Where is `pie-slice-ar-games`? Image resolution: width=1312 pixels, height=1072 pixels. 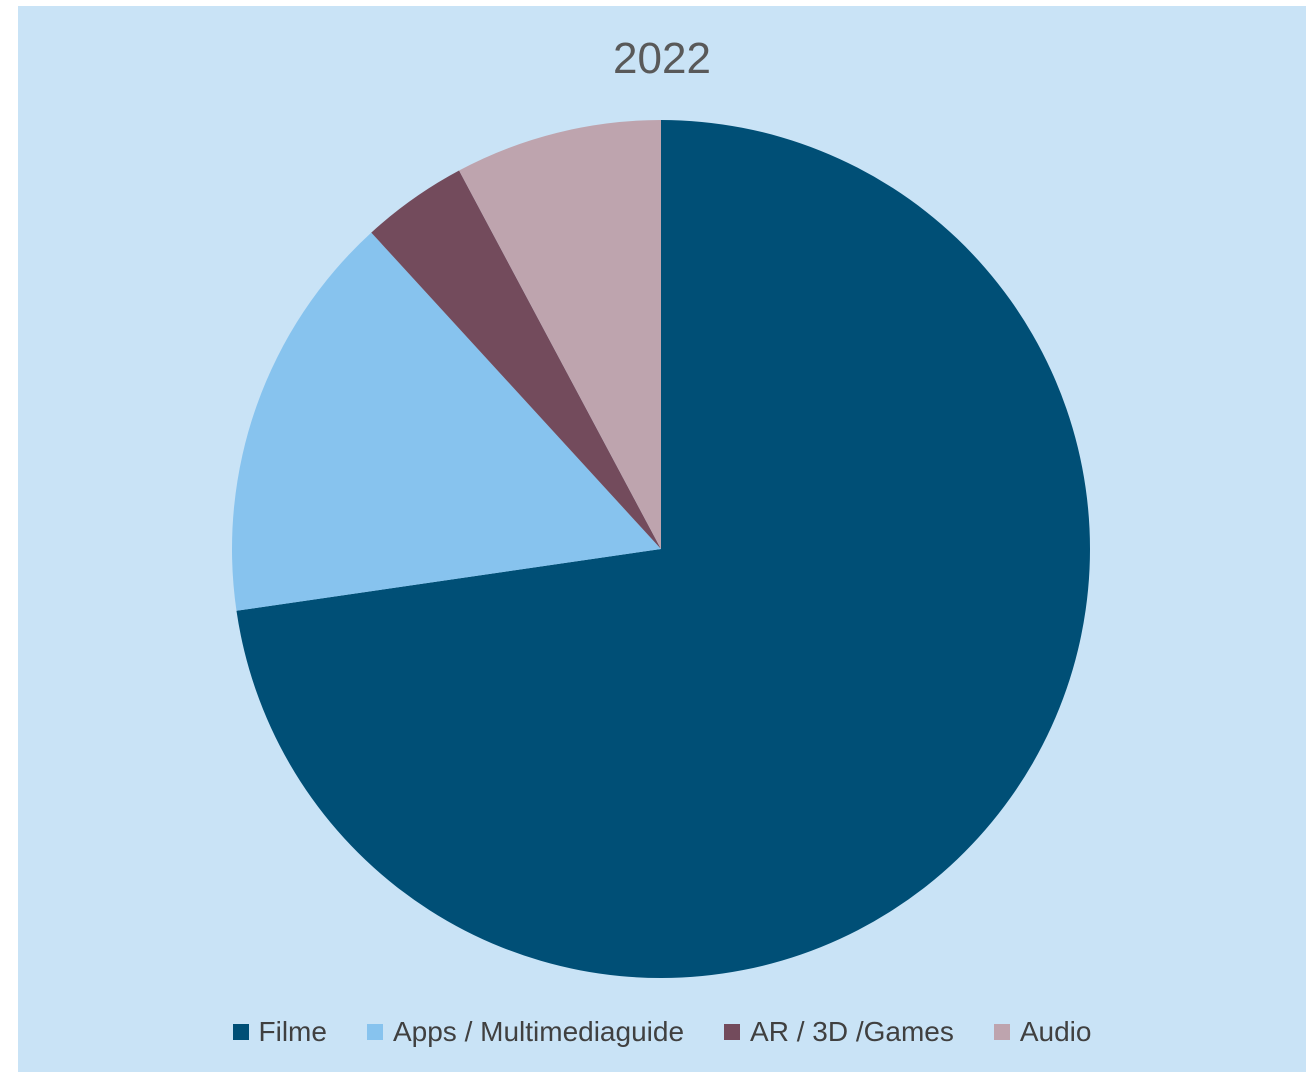
pie-slice-ar-games is located at coordinates (516, 359).